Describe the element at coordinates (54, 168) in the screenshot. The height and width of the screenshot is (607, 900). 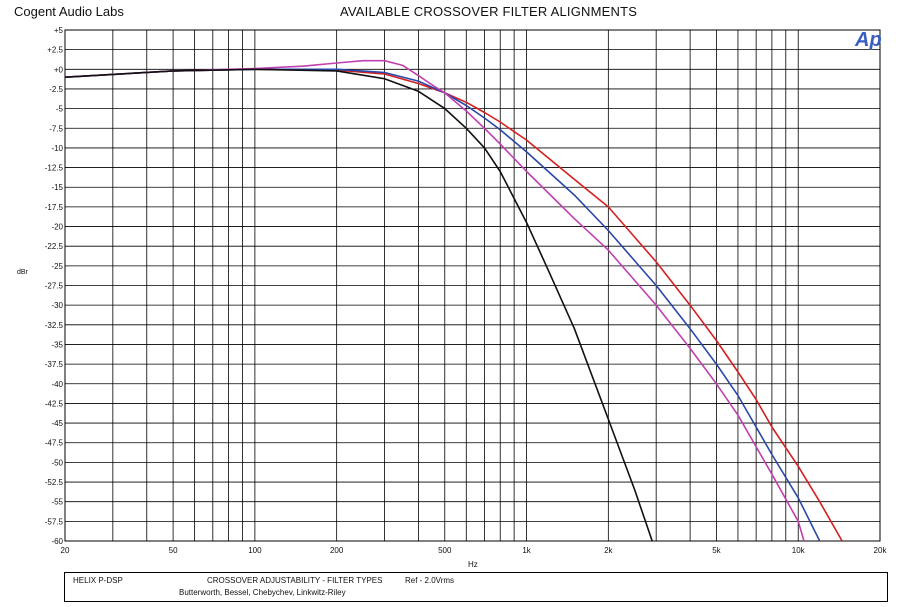
I see `y-tick-label: -12.5` at that location.